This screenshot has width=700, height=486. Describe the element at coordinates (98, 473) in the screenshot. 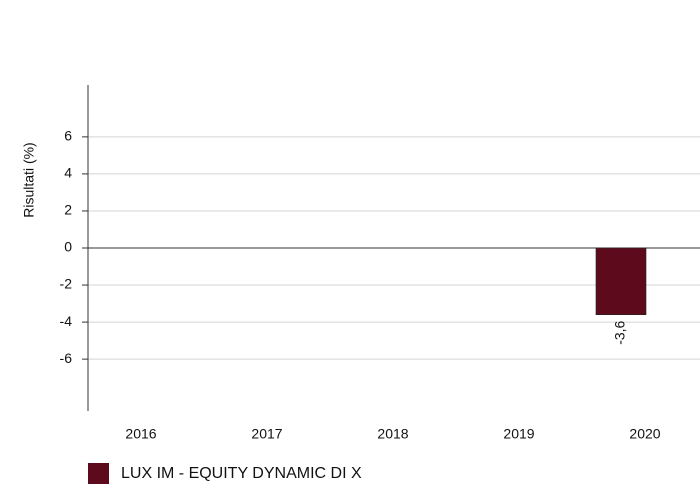

I see `legend-swatch` at that location.